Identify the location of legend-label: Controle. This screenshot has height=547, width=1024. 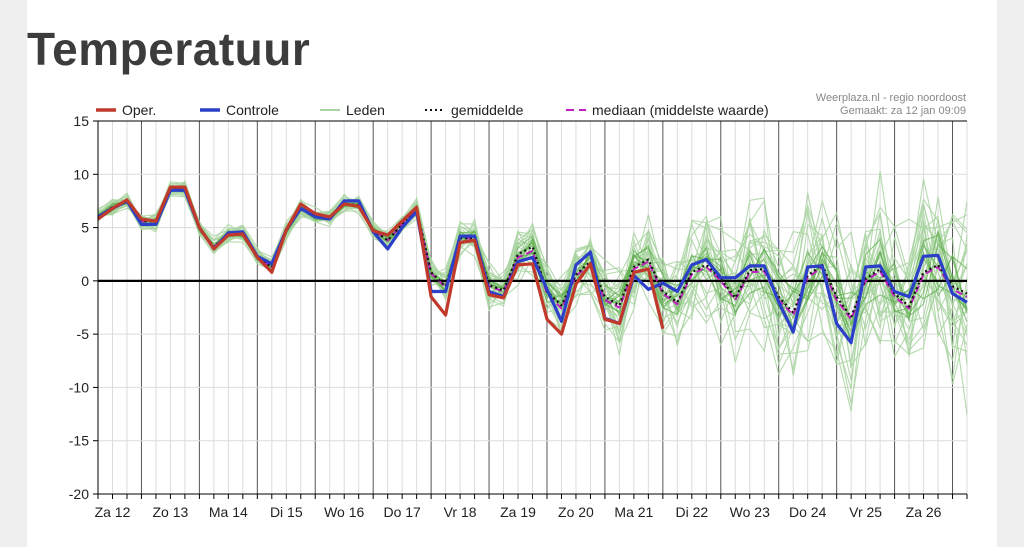
(252, 110).